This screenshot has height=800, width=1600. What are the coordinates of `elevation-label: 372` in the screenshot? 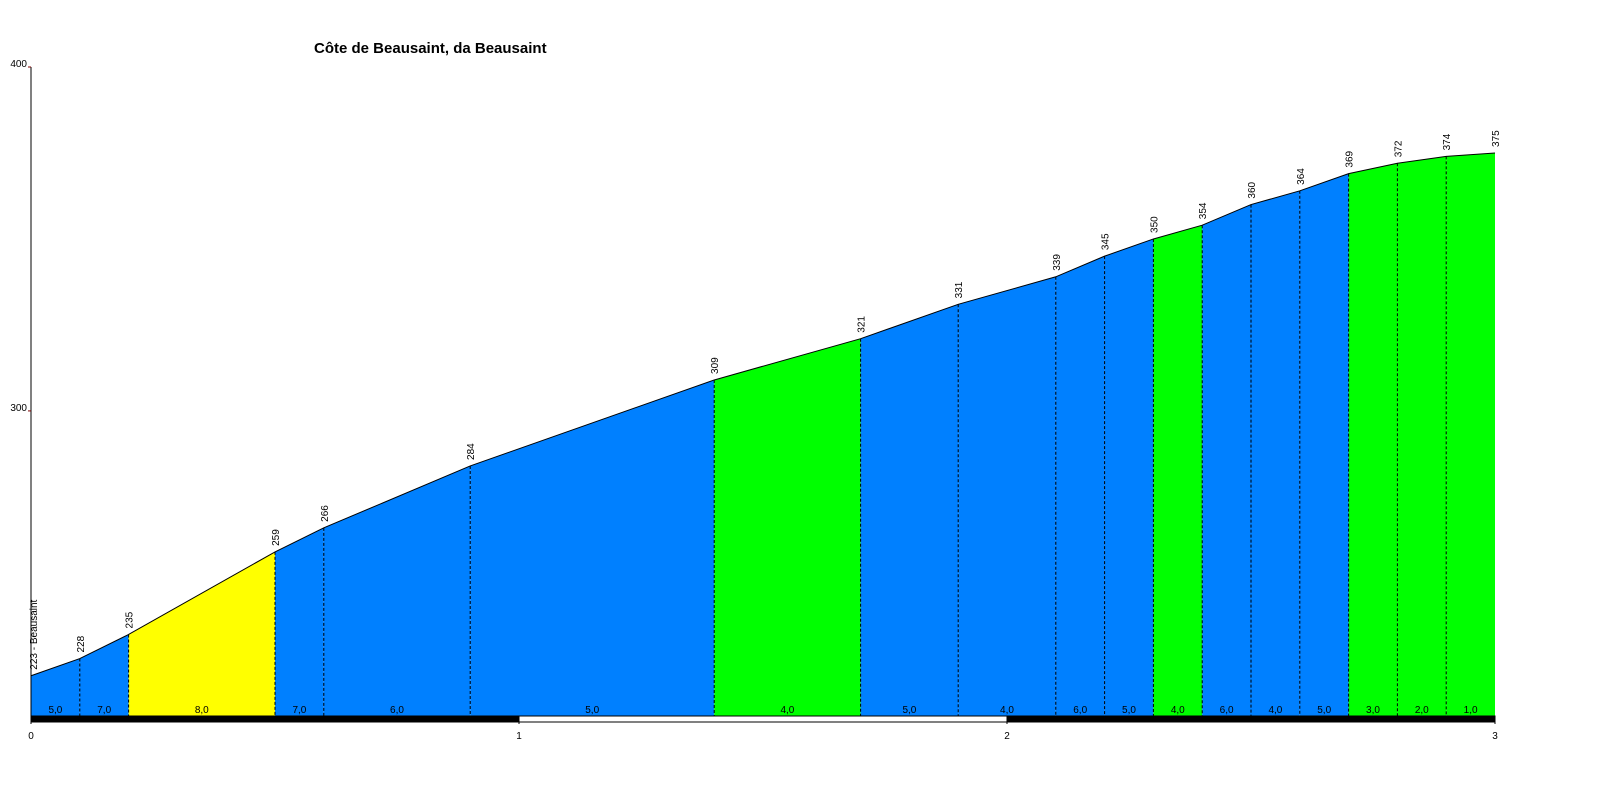 It's located at (1398, 148).